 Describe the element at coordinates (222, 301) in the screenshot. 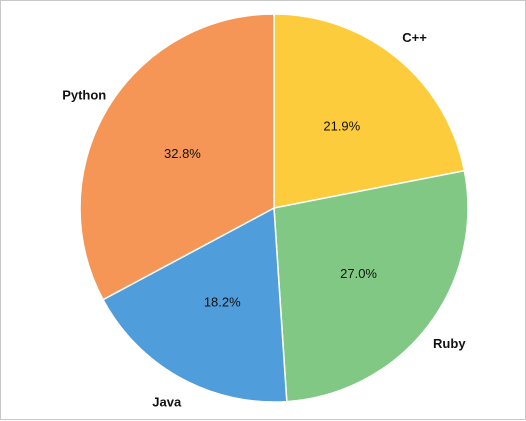

I see `pie-value-label-java: 18.2%` at that location.